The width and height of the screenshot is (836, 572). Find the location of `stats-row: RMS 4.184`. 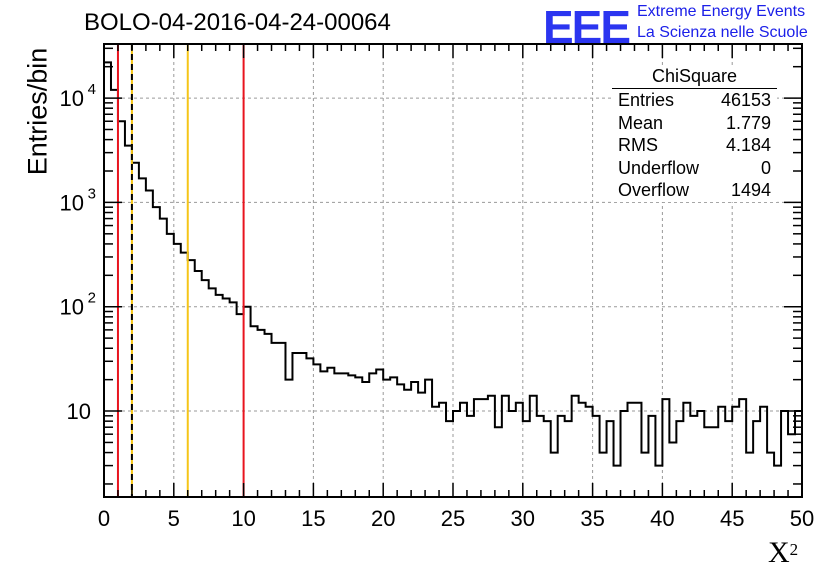

stats-row: RMS 4.184 is located at coordinates (694, 145).